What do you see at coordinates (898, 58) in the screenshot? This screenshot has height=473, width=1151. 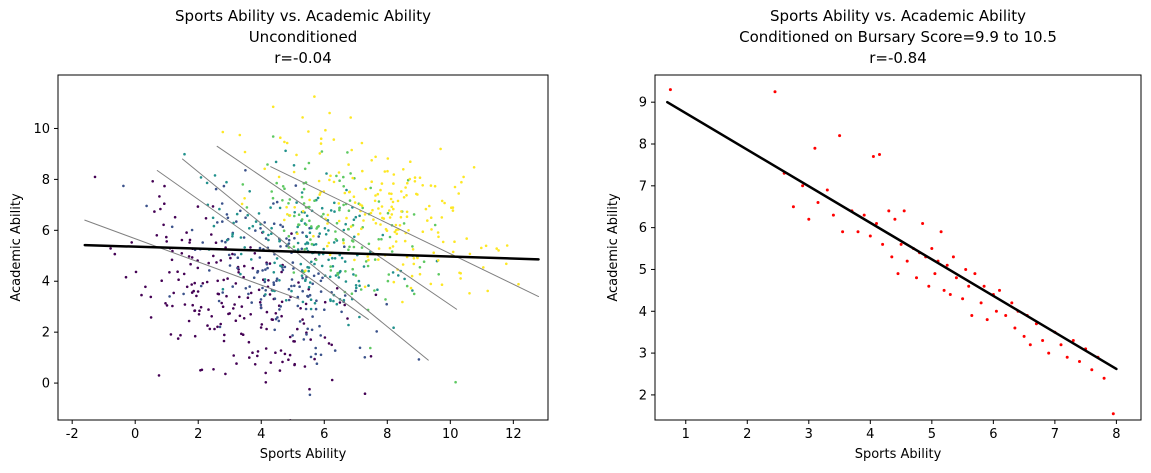 I see `right-chart-title-line3: r=-0.84` at bounding box center [898, 58].